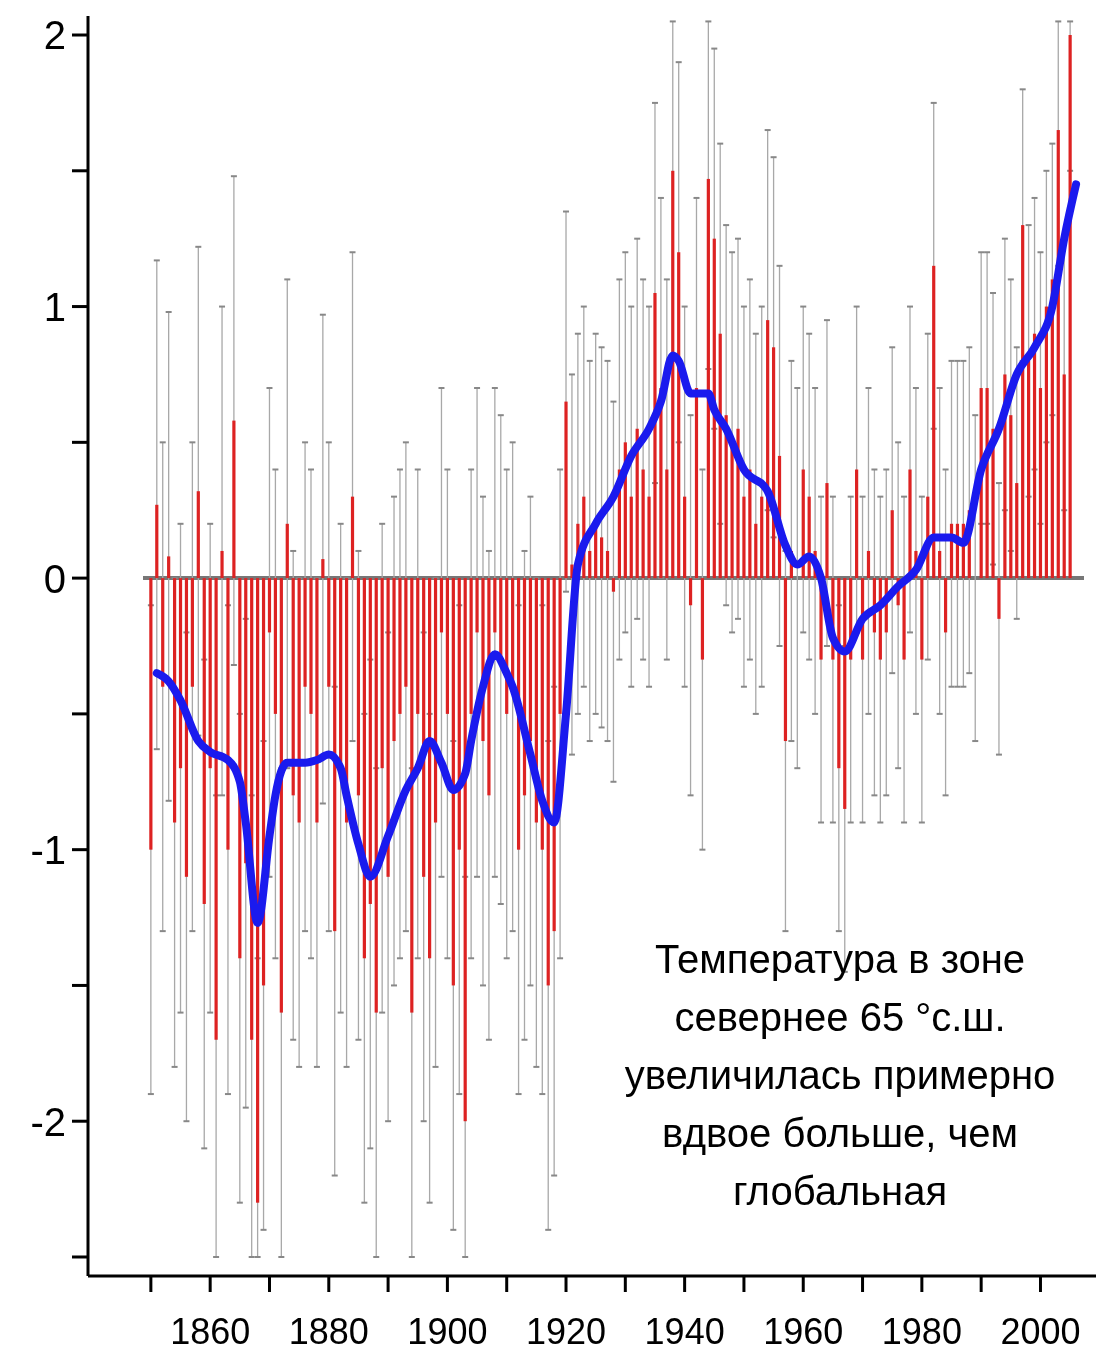 The width and height of the screenshot is (1096, 1354). I want to click on y-tick-label: 1, so click(54, 306).